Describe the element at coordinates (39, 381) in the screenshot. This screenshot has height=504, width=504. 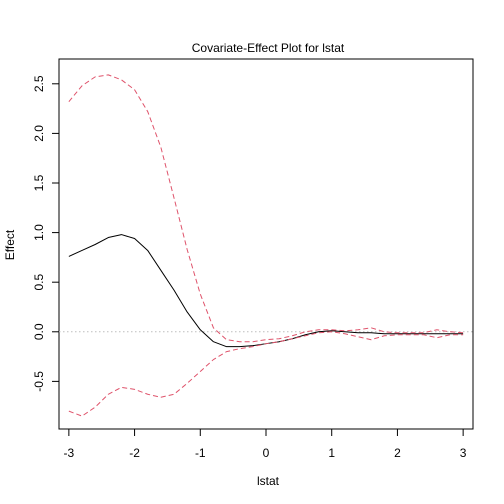
I see `y-tick-label: -0.5` at that location.